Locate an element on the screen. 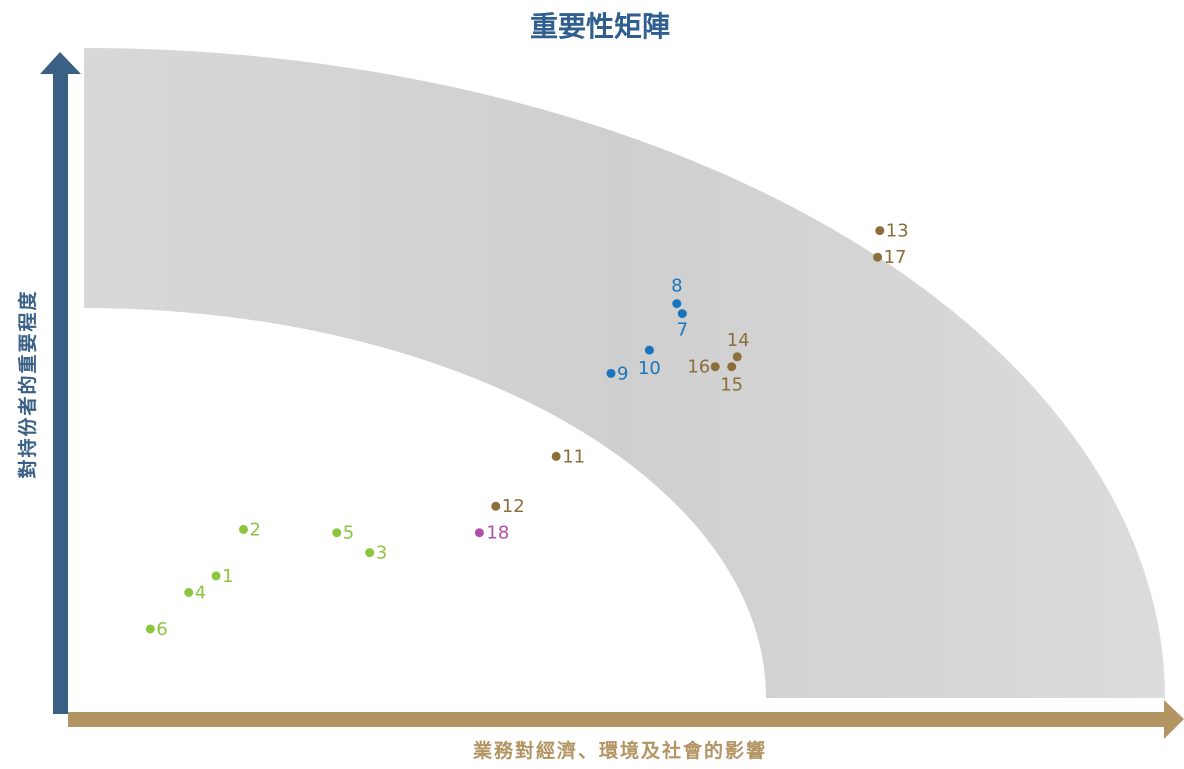 This screenshot has width=1184, height=769. chart-title: 重要性矩陣 is located at coordinates (600, 26).